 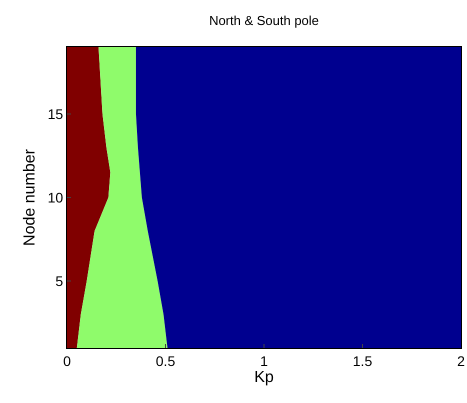 What do you see at coordinates (264, 377) in the screenshot?
I see `x-axis-title: Kp` at bounding box center [264, 377].